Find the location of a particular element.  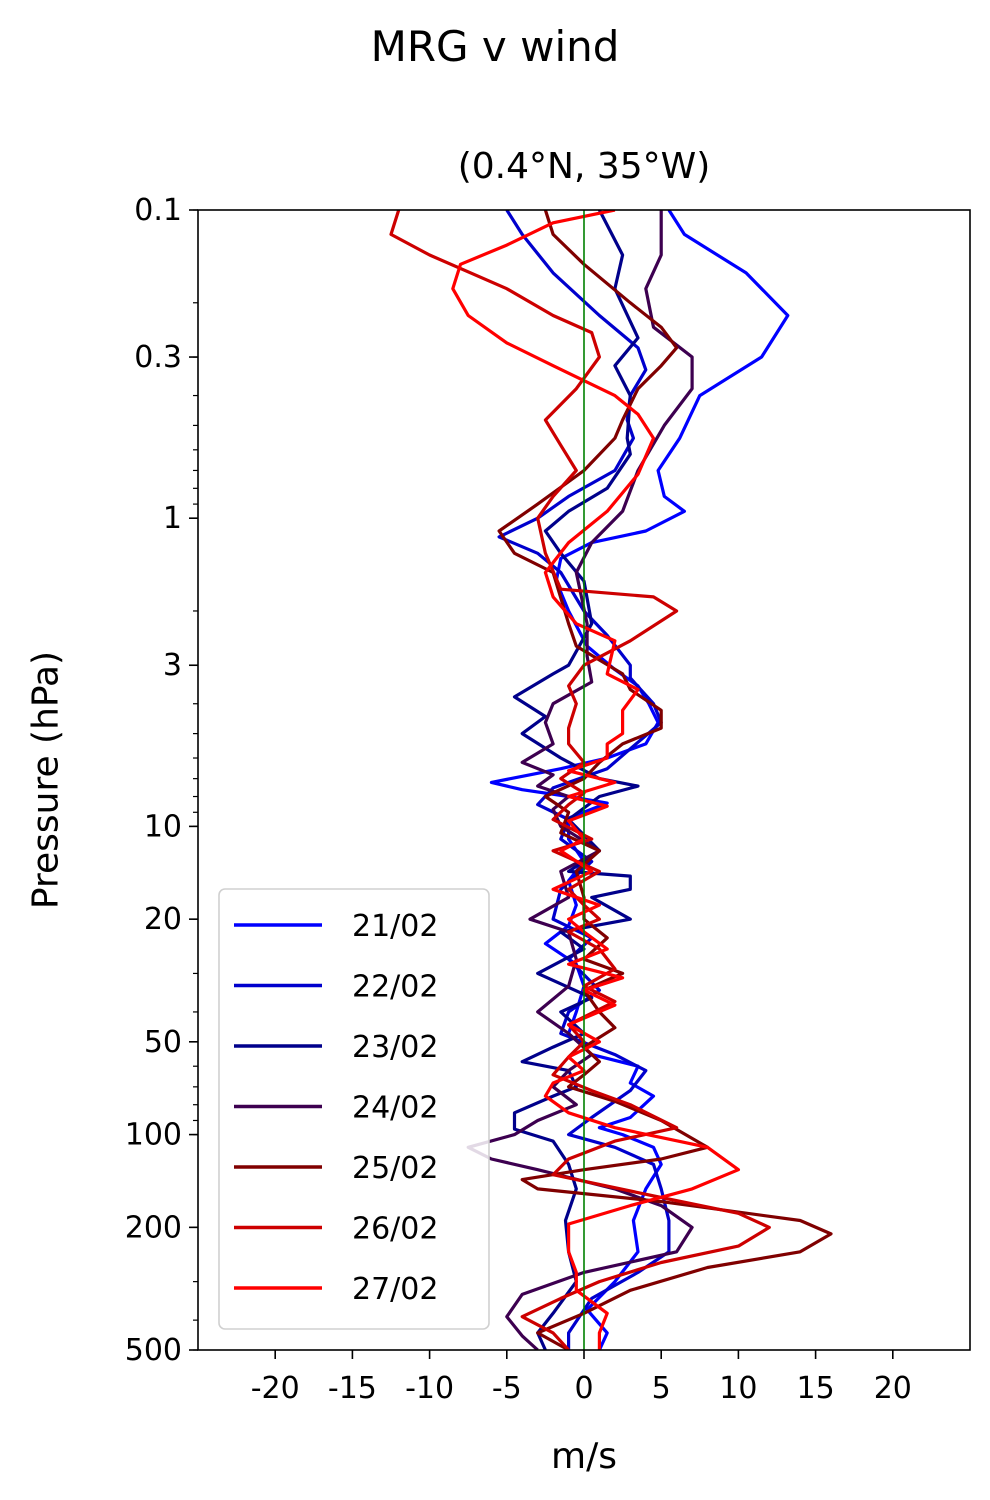

legend-label: 21/02 is located at coordinates (395, 926).